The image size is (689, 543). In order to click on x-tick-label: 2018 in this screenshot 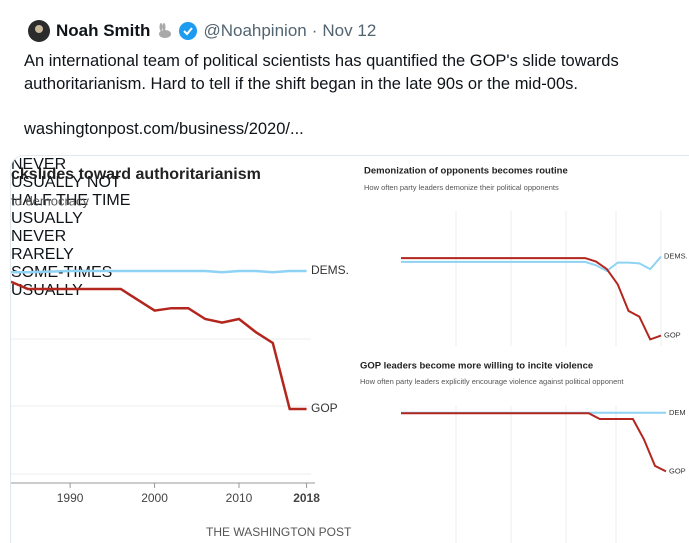, I will do `click(306, 498)`.